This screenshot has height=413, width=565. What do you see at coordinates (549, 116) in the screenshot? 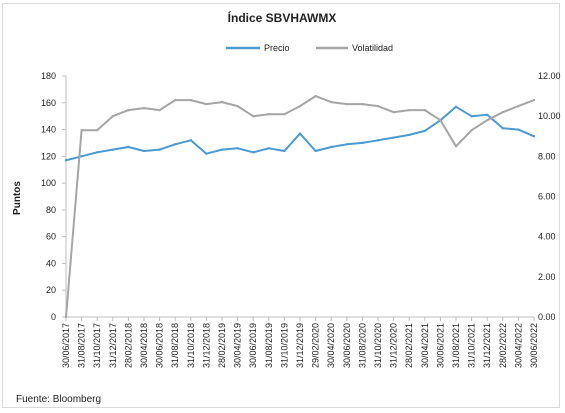
I see `y2-tick-label: 10.00` at bounding box center [549, 116].